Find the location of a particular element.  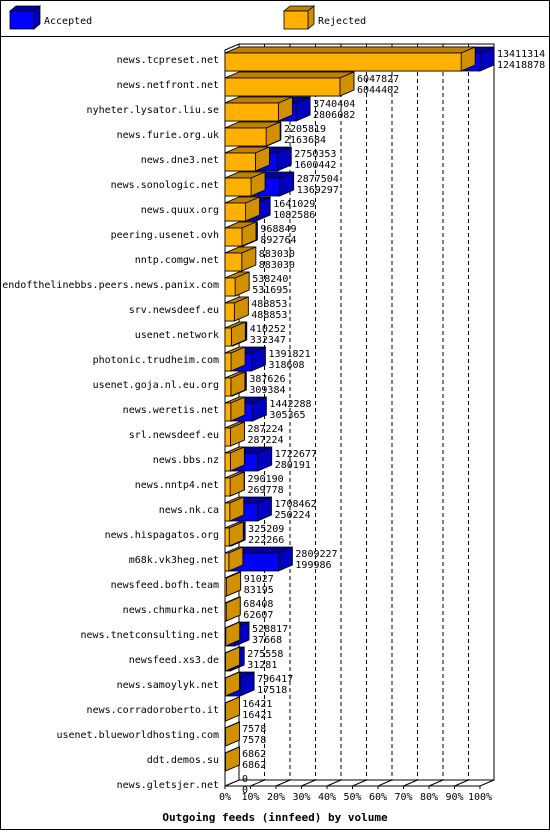

category-label: nyheter.lysator.liu.se is located at coordinates (153, 110).